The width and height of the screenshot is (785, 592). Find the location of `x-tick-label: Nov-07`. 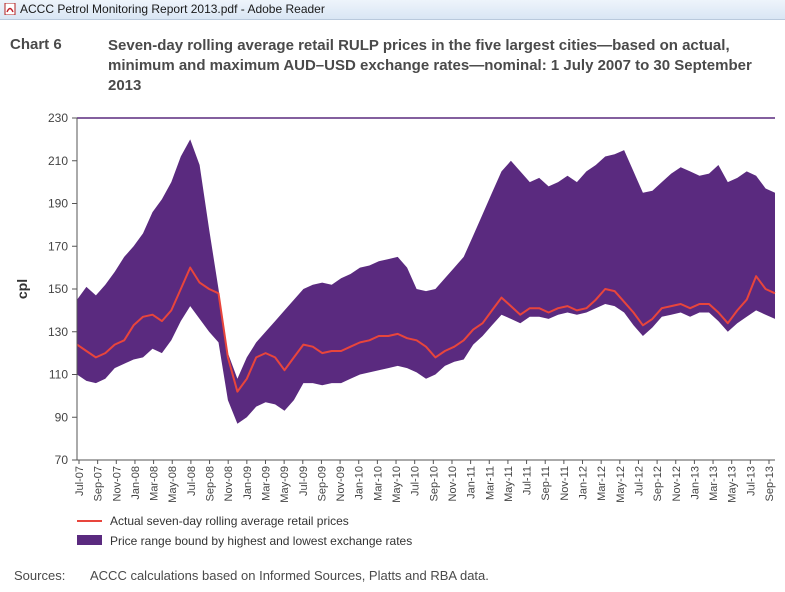

x-tick-label: Nov-07 is located at coordinates (117, 483).